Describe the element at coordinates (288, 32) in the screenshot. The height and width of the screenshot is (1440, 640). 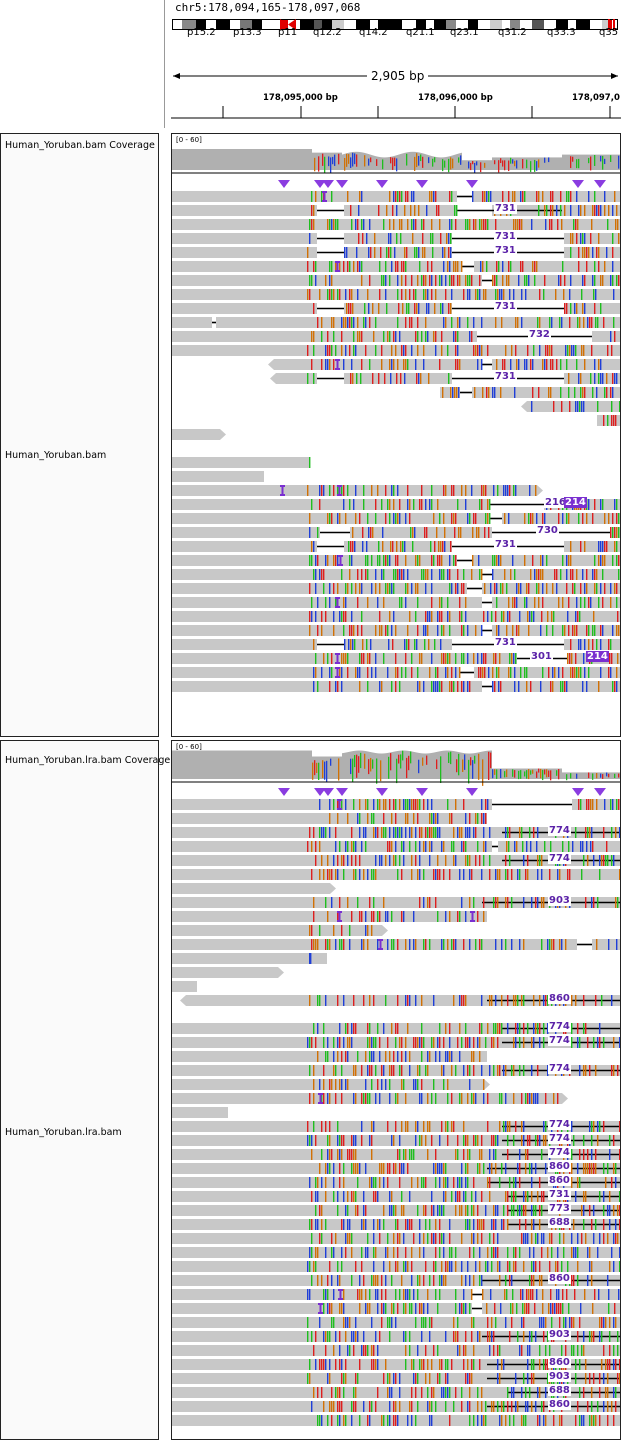
I see `band-label: p11` at that location.